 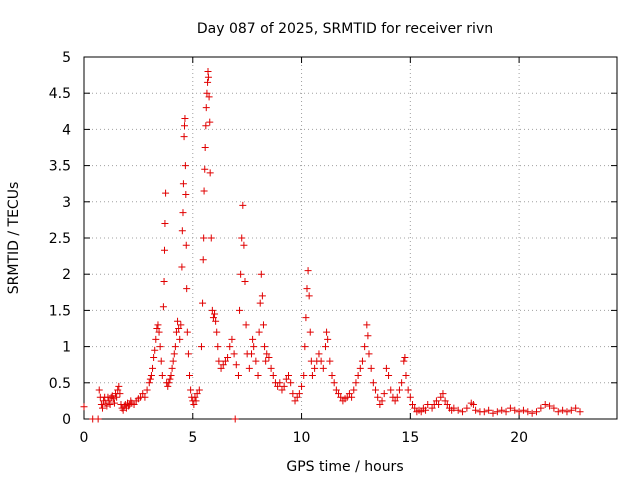 What do you see at coordinates (60, 311) in the screenshot?
I see `y-tick-label: 1.5` at bounding box center [60, 311].